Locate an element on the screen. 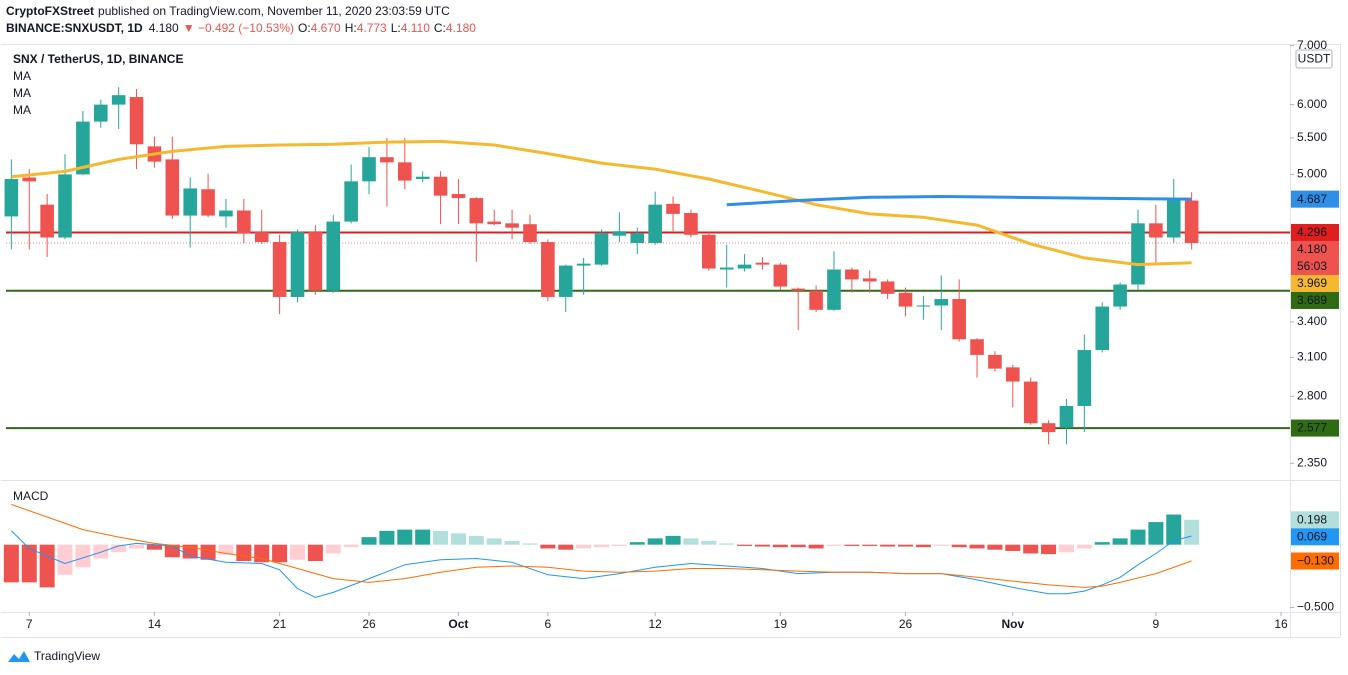 This screenshot has height=675, width=1348. change: ▼ −0.492 (−10.53%) is located at coordinates (238, 28).